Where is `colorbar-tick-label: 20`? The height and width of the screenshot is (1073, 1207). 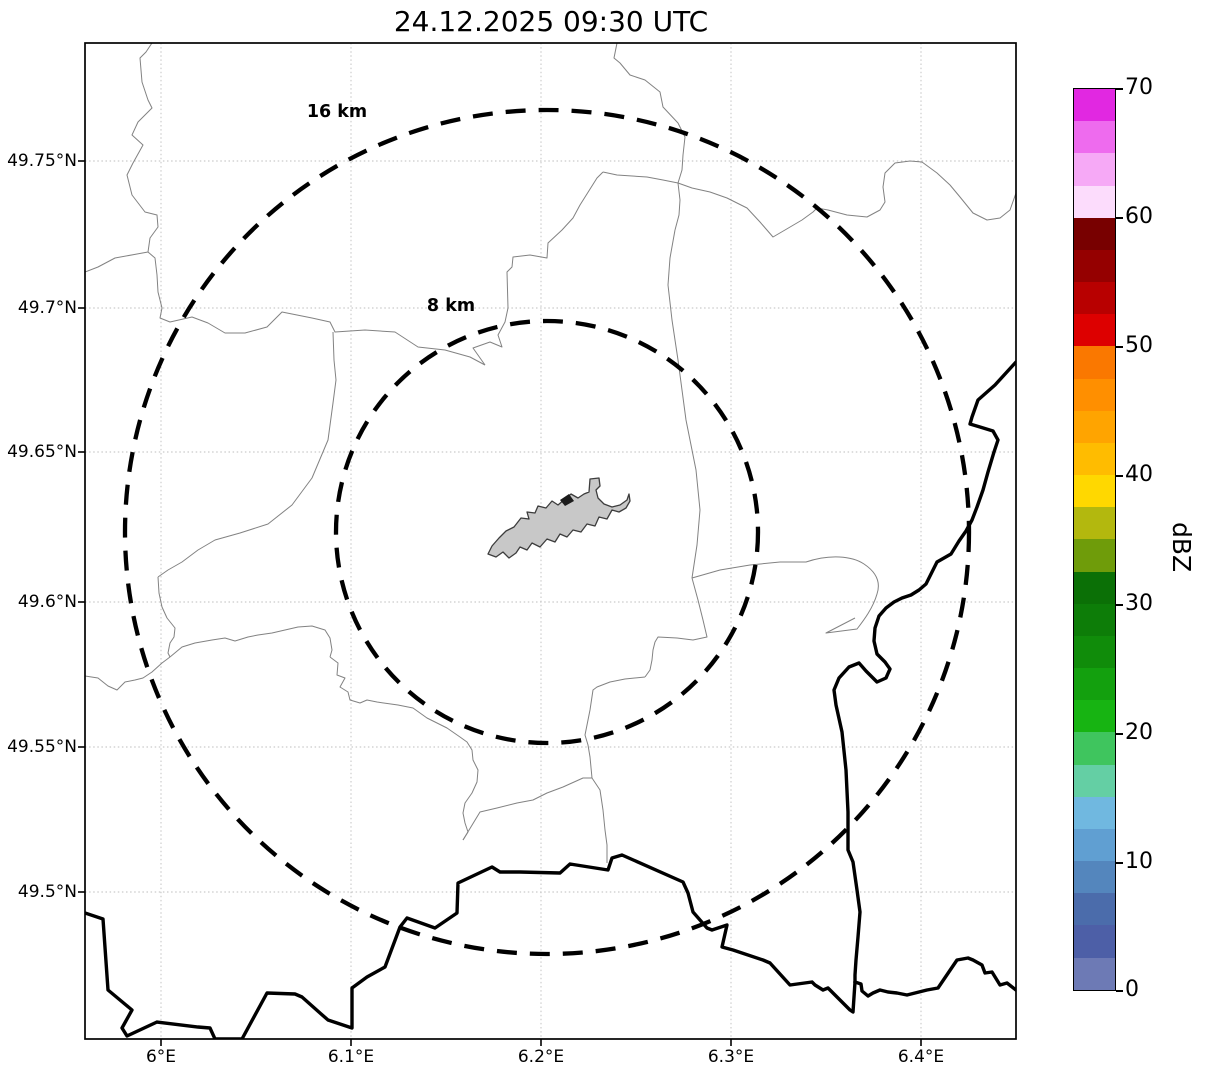 colorbar-tick-label: 20 is located at coordinates (1139, 732).